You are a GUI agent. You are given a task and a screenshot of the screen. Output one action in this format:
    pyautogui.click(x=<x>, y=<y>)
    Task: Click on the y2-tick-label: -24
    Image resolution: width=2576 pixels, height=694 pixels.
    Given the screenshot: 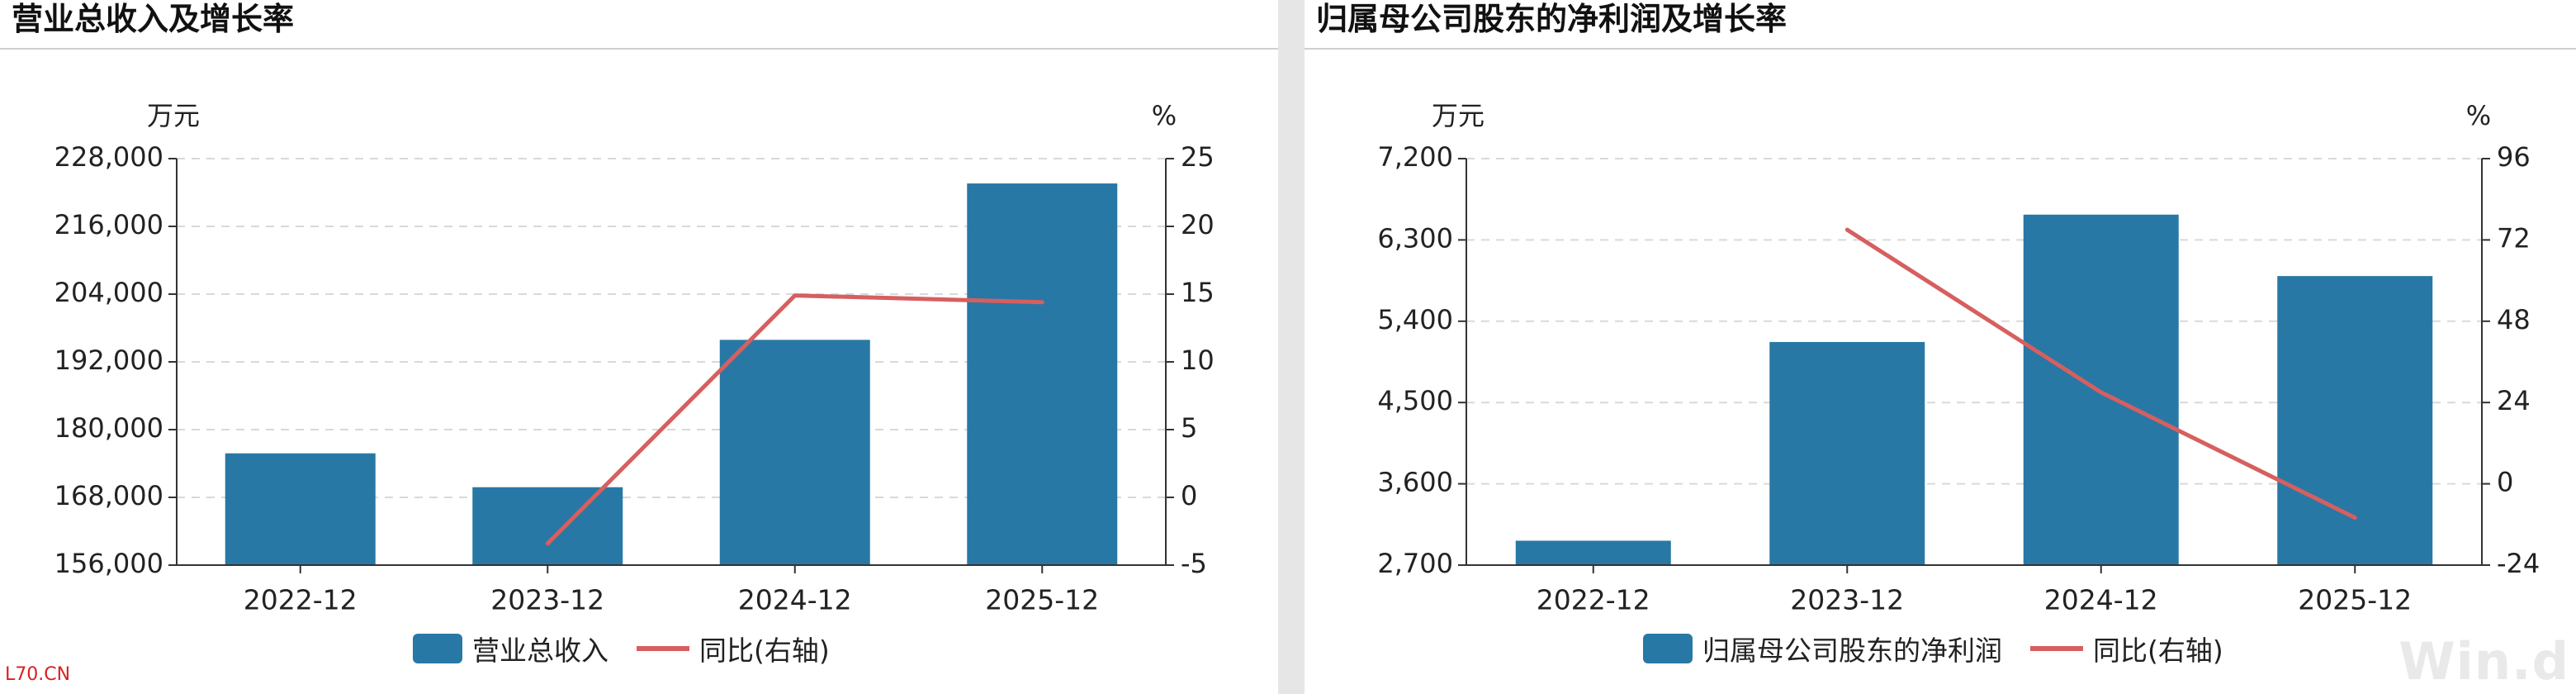 What is the action you would take?
    pyautogui.click(x=2518, y=563)
    